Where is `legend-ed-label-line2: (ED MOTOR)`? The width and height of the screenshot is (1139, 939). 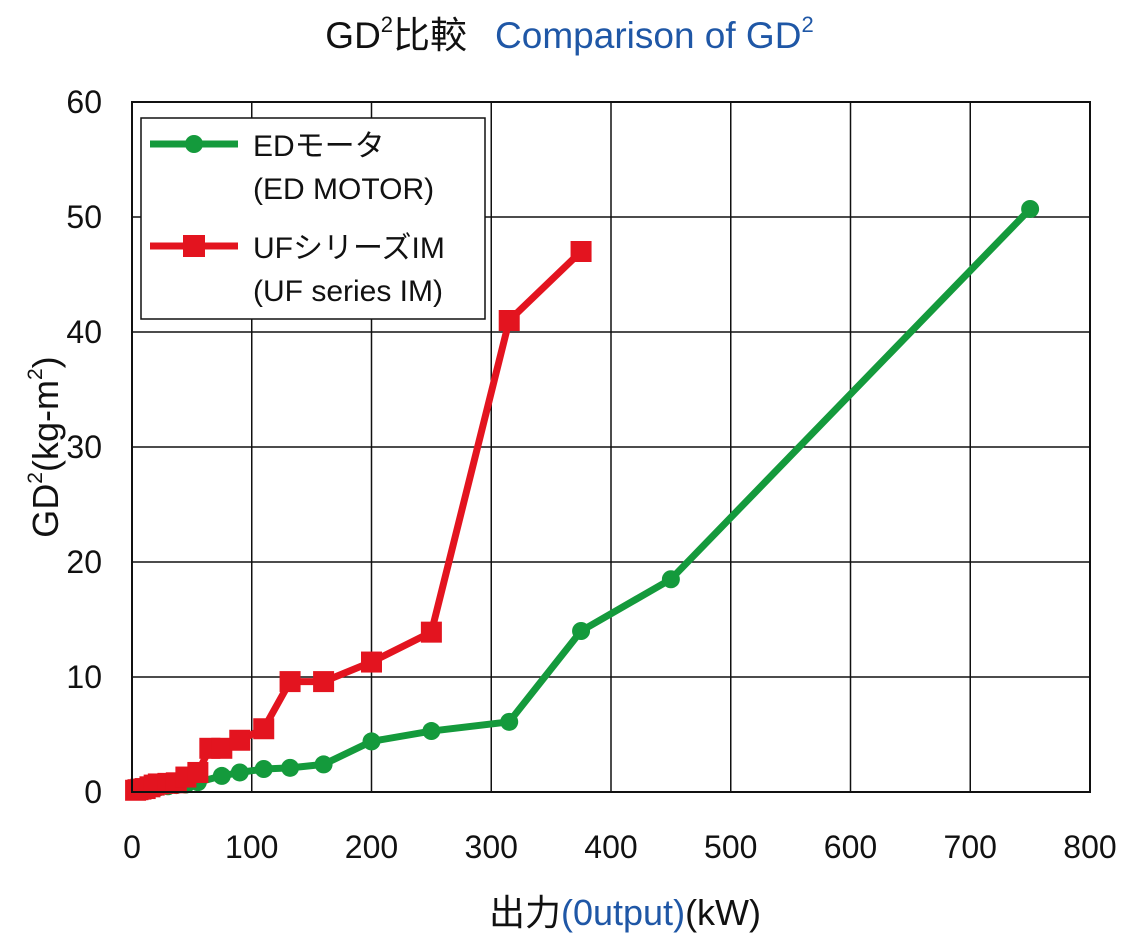 legend-ed-label-line2: (ED MOTOR) is located at coordinates (343, 189).